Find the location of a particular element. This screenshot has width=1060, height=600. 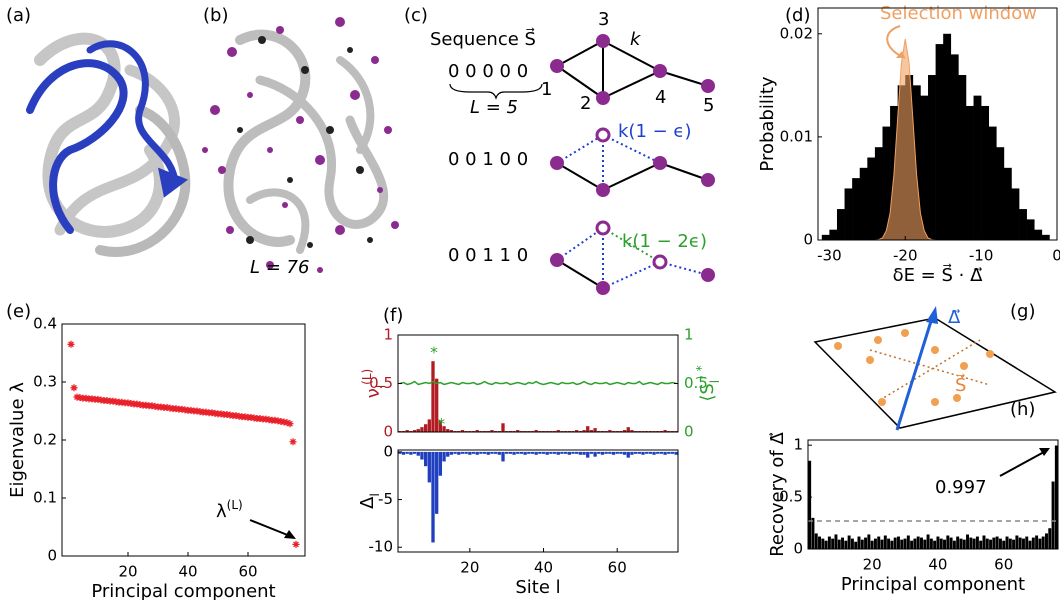

y-axis-label: Eigenvalue λ is located at coordinates (17, 440).